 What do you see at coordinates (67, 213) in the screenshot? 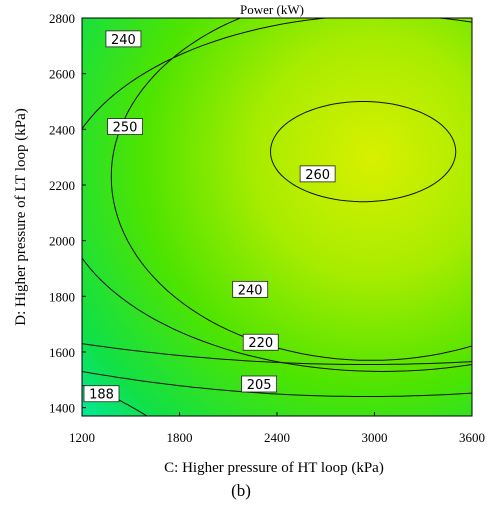
I see `y-axis-ticks: 1400 1600 1800 2000 2200 2400 2600 2800` at bounding box center [67, 213].